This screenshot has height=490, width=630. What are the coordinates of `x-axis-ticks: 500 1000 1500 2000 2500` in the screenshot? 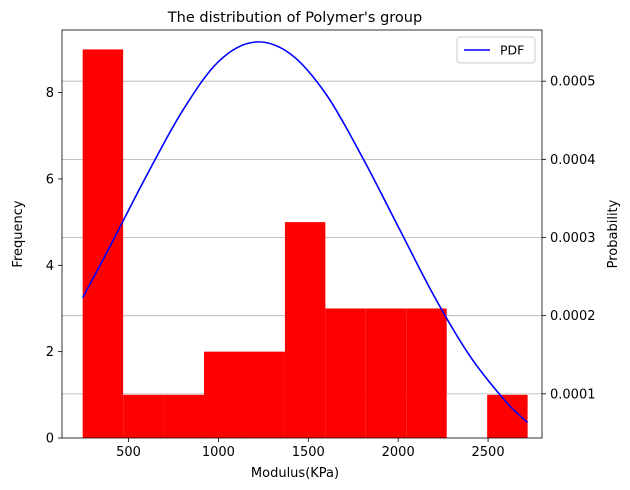 It's located at (310, 449).